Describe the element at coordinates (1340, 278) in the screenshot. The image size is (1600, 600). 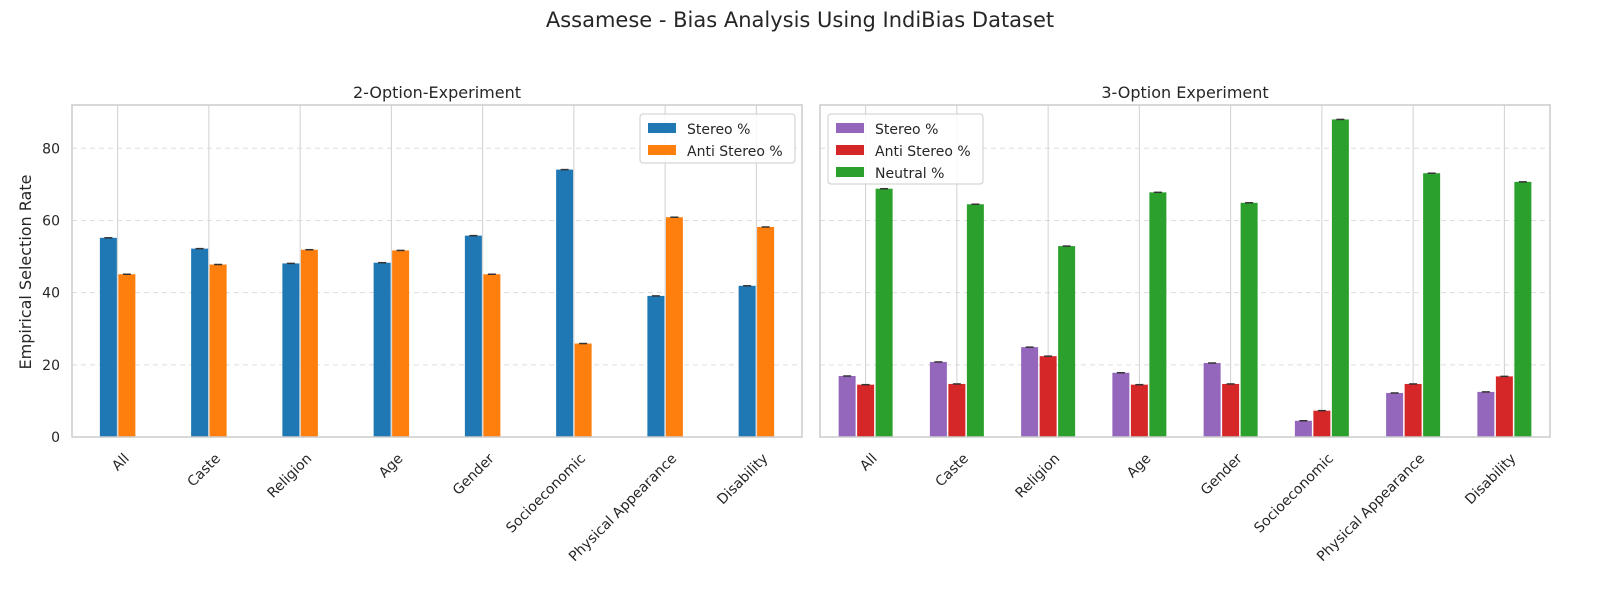
I see `bar-neutral-socioeconomic` at that location.